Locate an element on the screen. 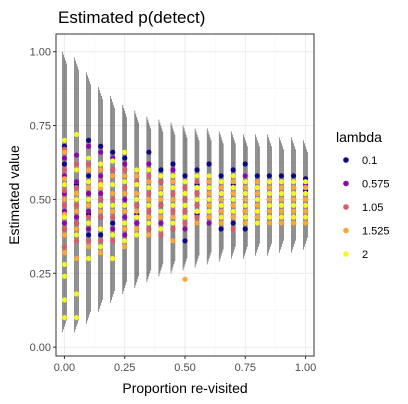 This screenshot has height=404, width=408. x-axis-title: Proportion re-visited is located at coordinates (184, 388).